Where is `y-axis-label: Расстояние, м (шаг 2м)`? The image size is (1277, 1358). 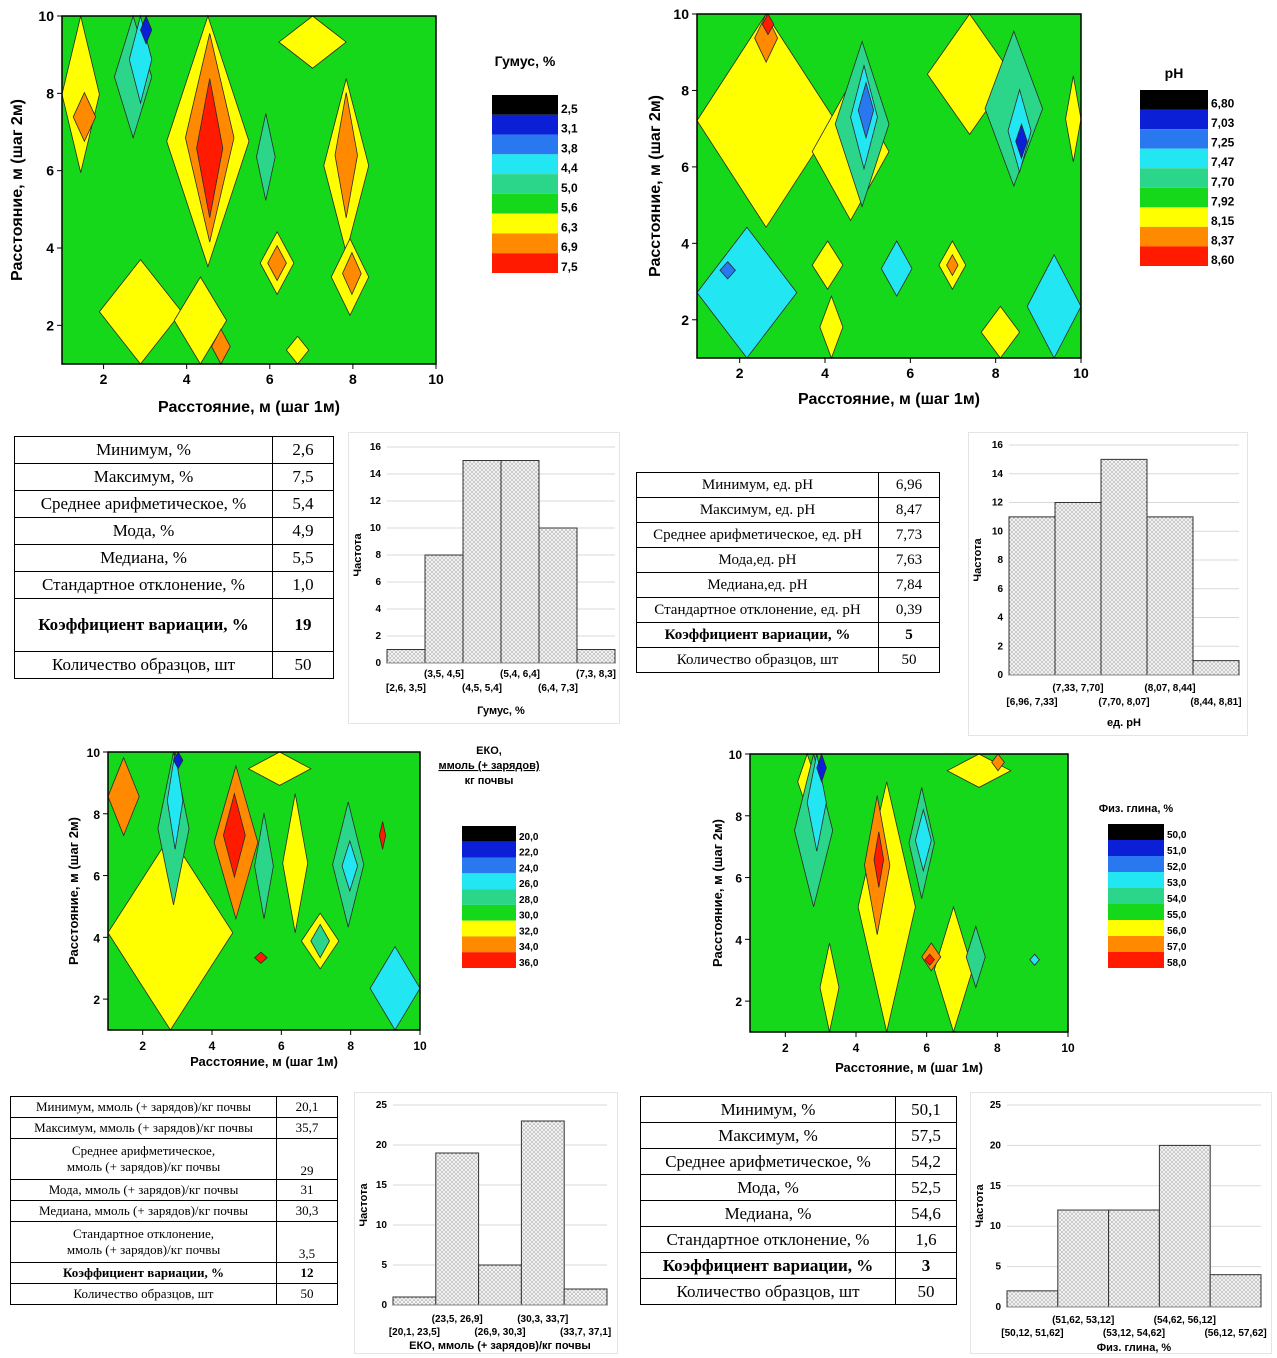
y-axis-label: Расстояние, м (шаг 2м) is located at coordinates (17, 190).